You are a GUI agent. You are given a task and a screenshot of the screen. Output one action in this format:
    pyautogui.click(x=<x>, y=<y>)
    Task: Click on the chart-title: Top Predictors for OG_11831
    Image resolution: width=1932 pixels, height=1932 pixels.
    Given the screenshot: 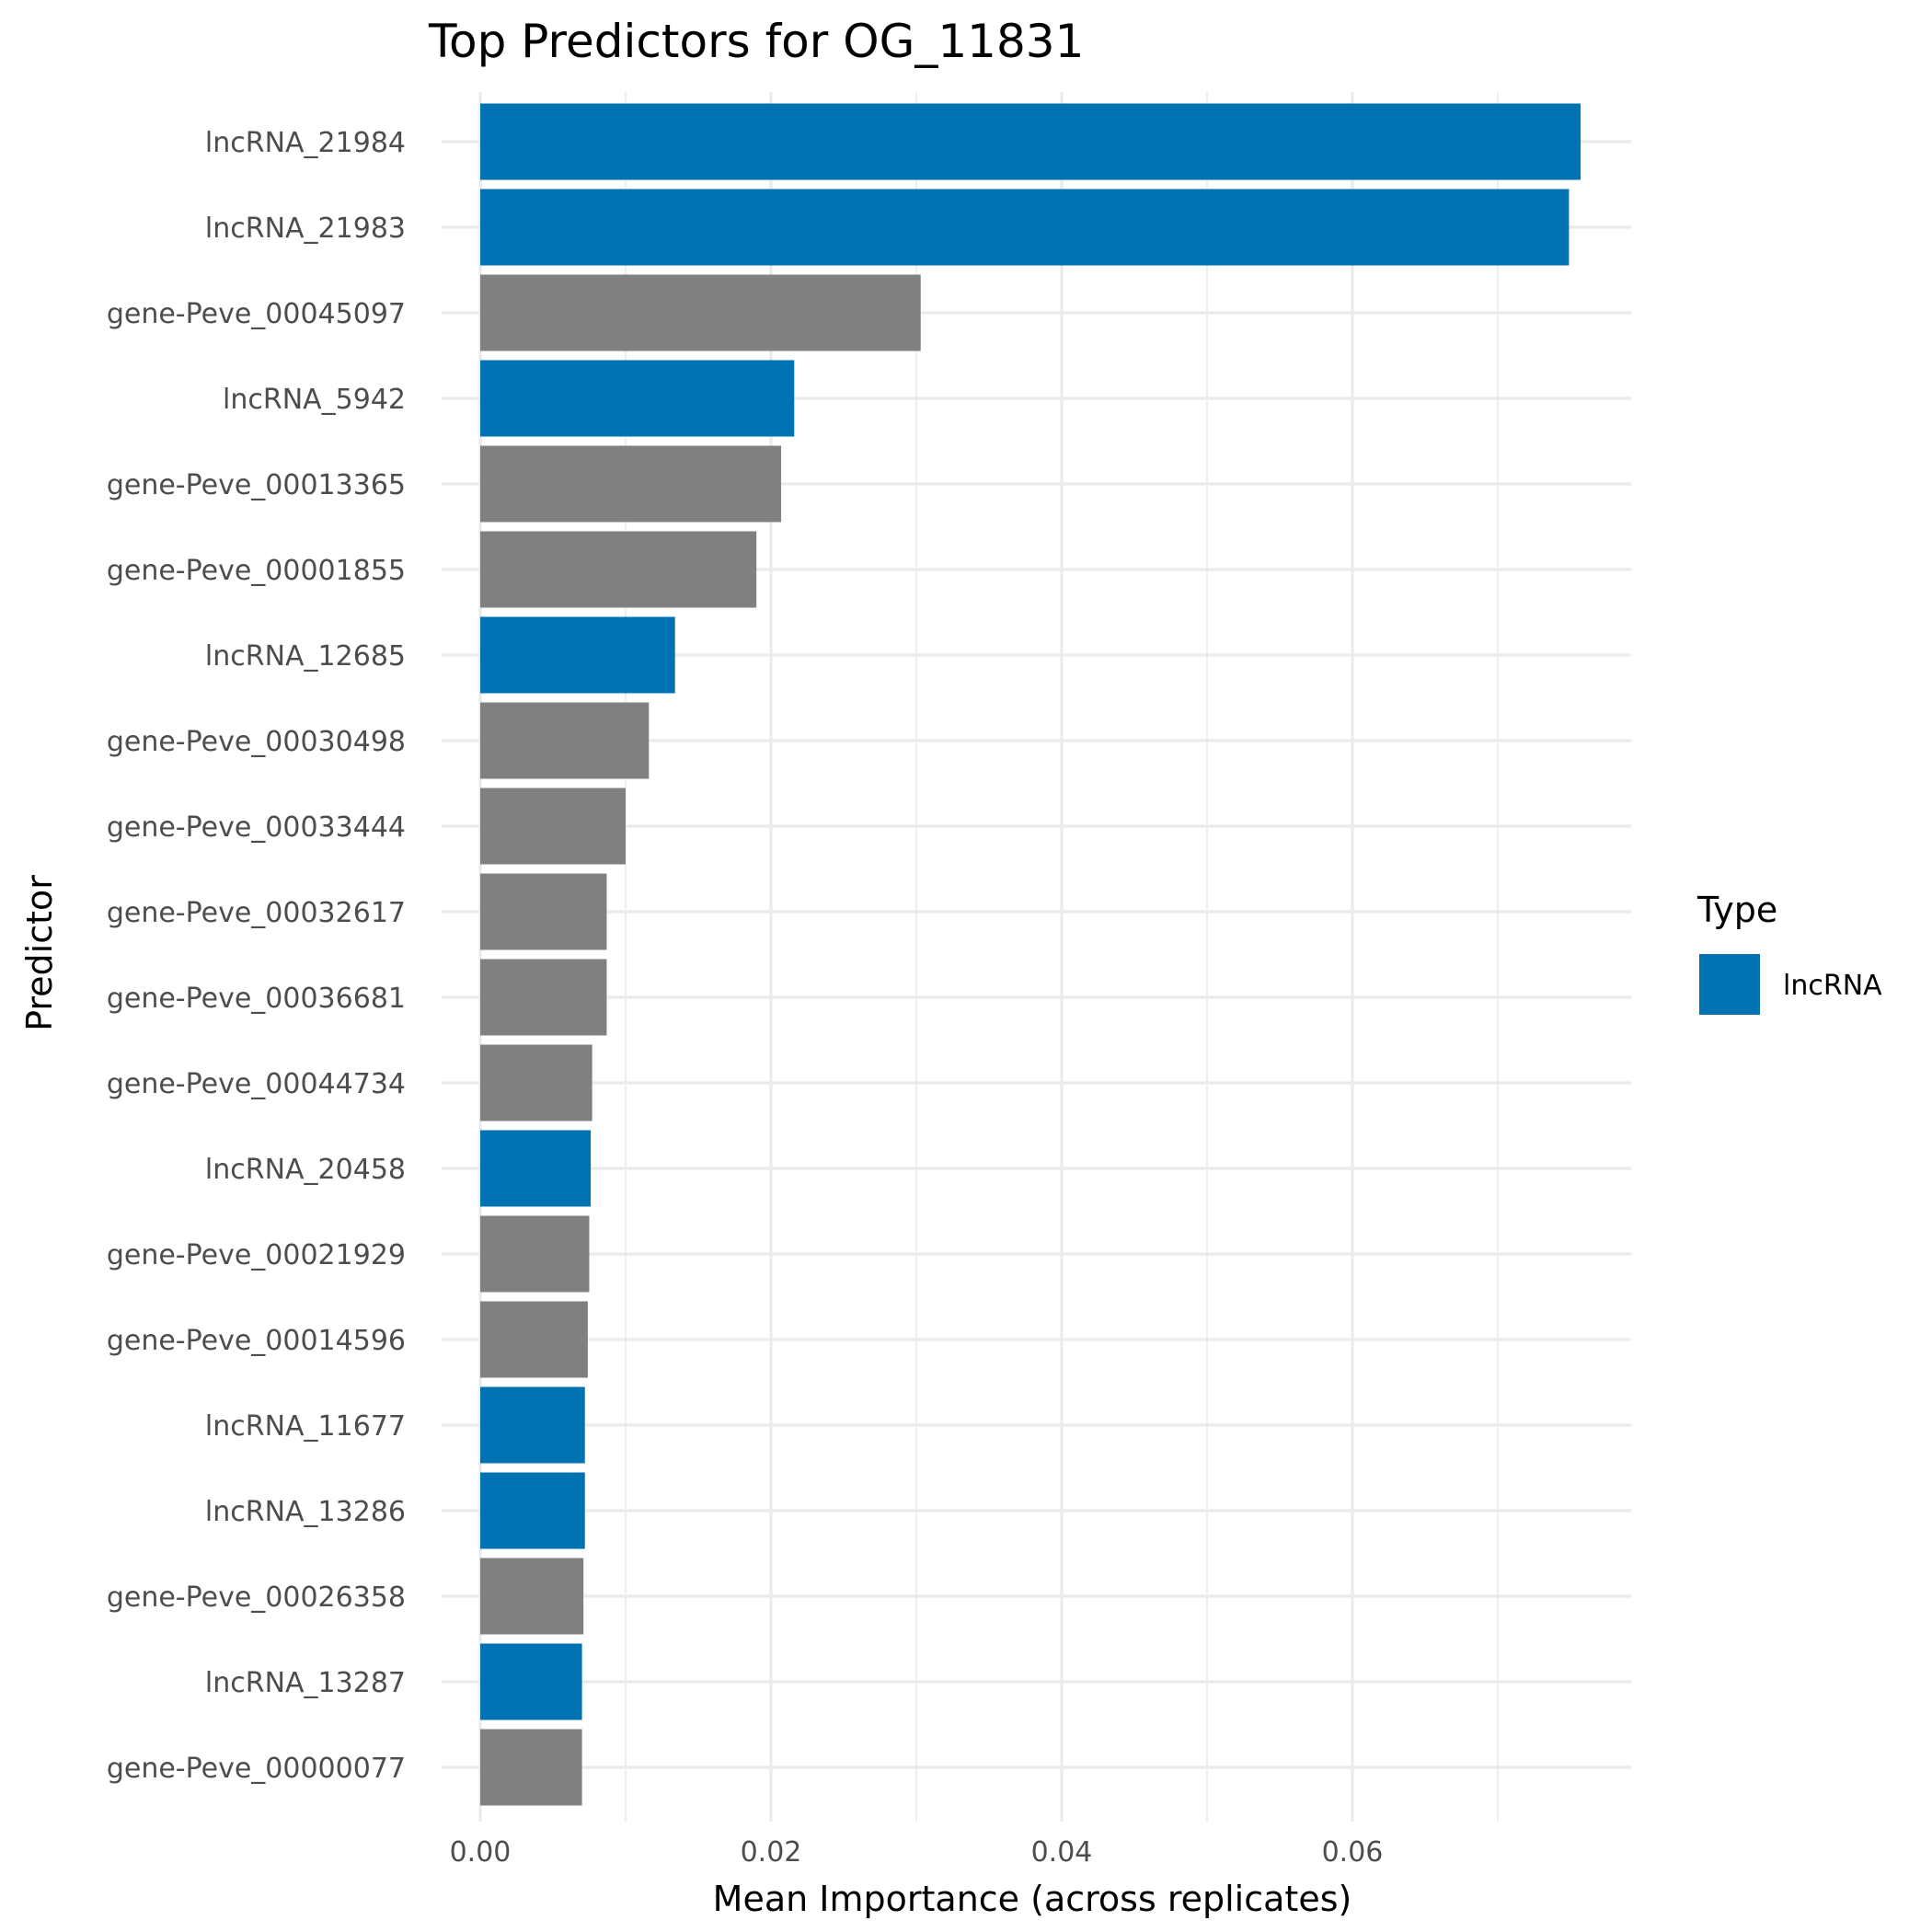 What is the action you would take?
    pyautogui.click(x=756, y=41)
    